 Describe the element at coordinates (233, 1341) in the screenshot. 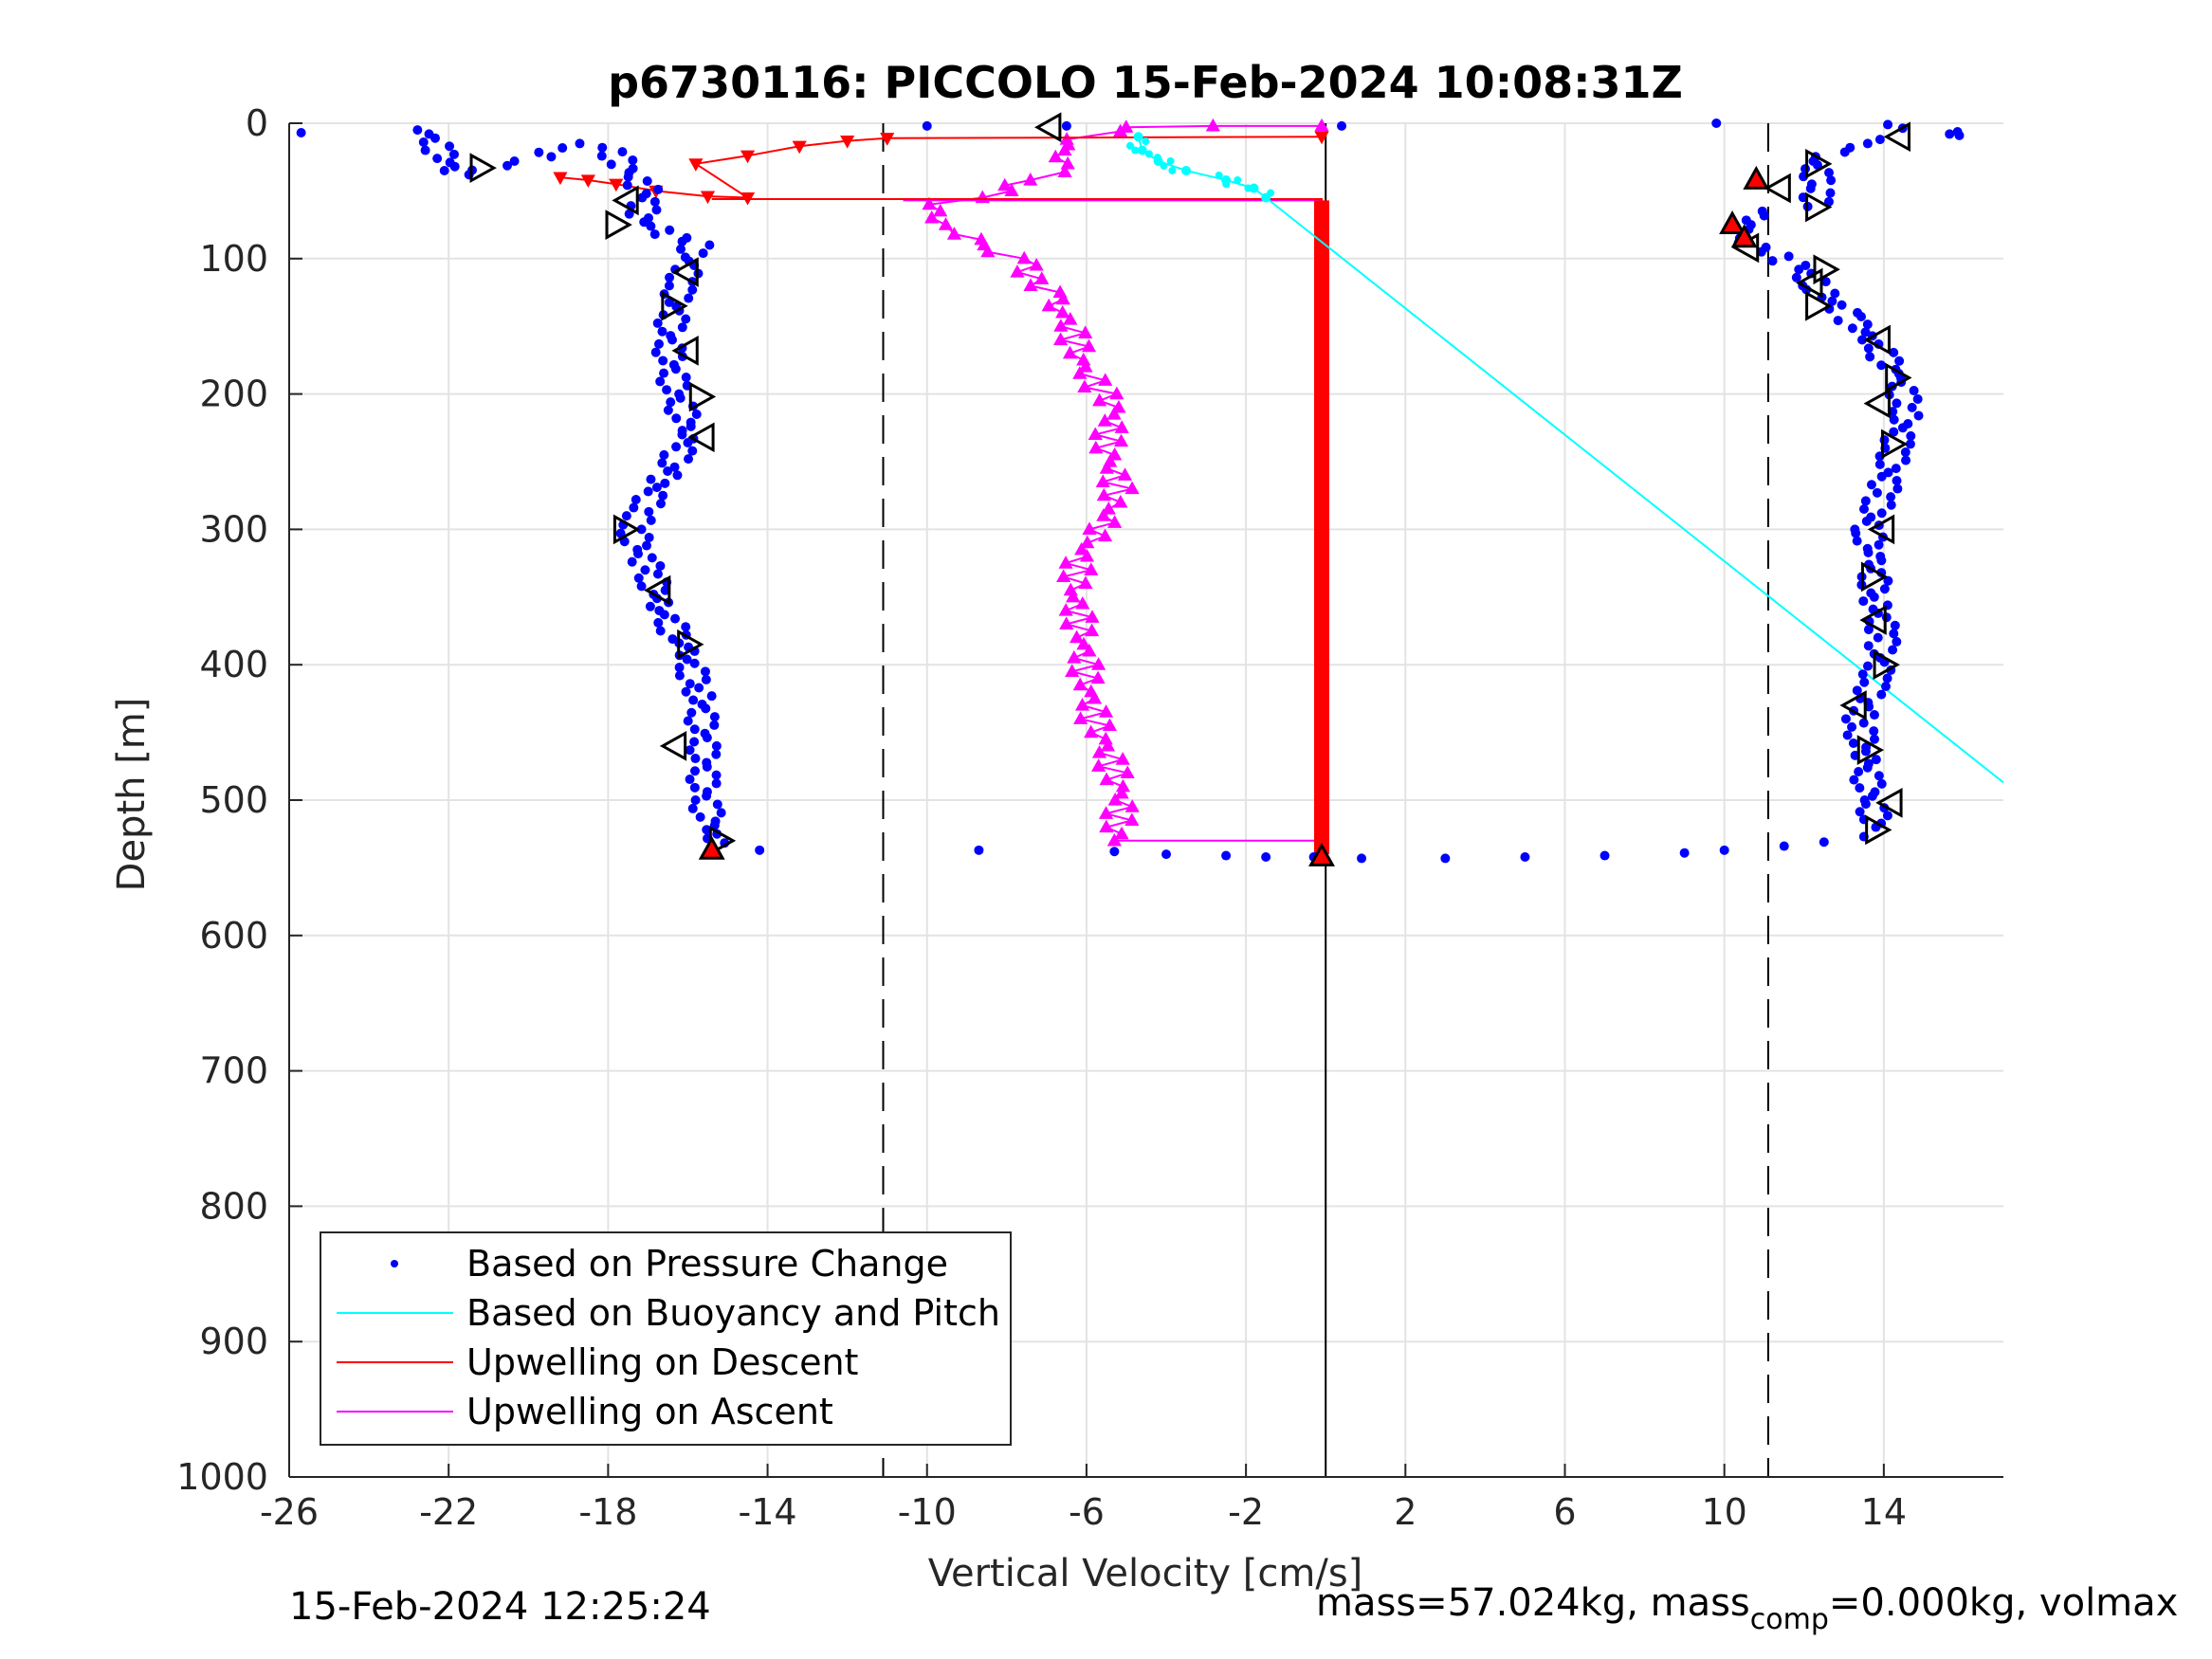

I see `y-tick-label: 900` at that location.